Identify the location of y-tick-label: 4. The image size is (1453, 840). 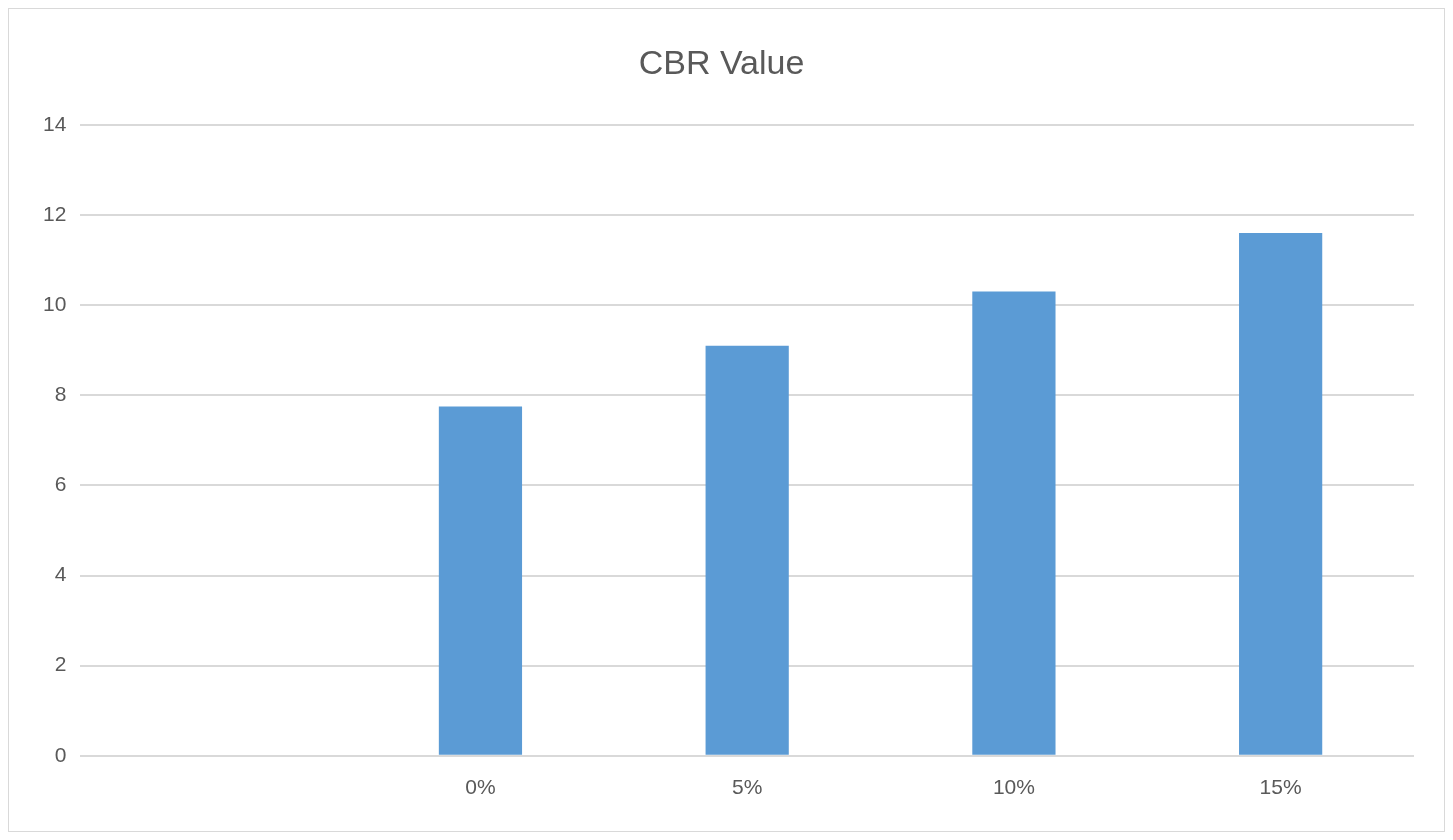
(60, 574).